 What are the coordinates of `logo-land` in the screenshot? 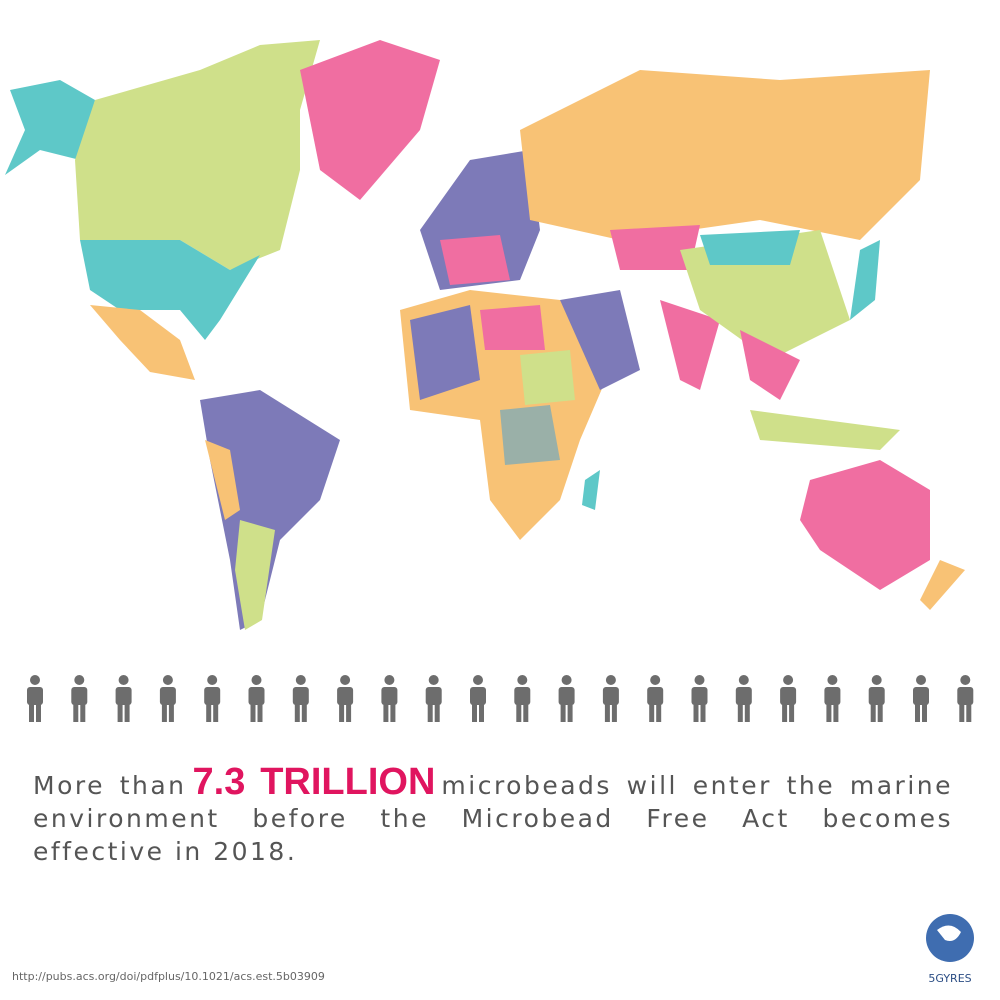 It's located at (949, 933).